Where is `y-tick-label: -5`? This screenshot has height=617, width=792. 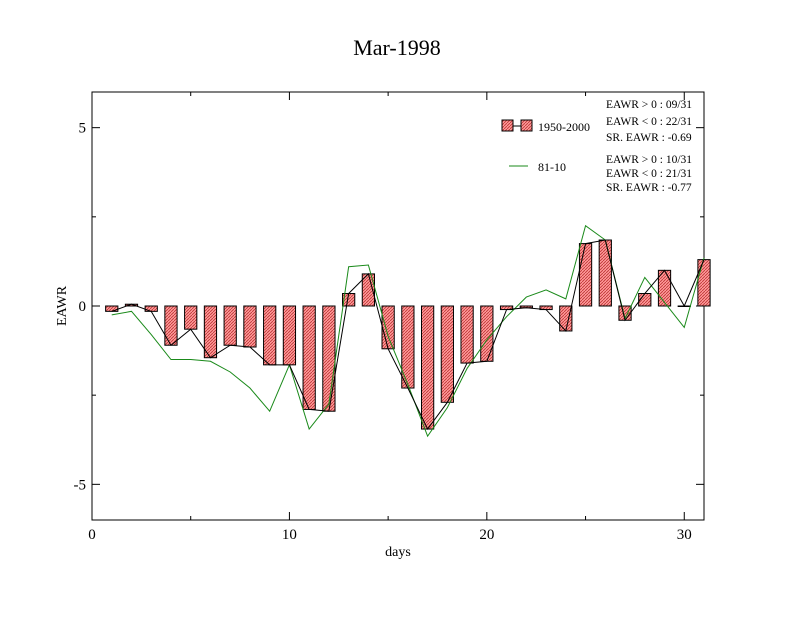 y-tick-label: -5 is located at coordinates (80, 485).